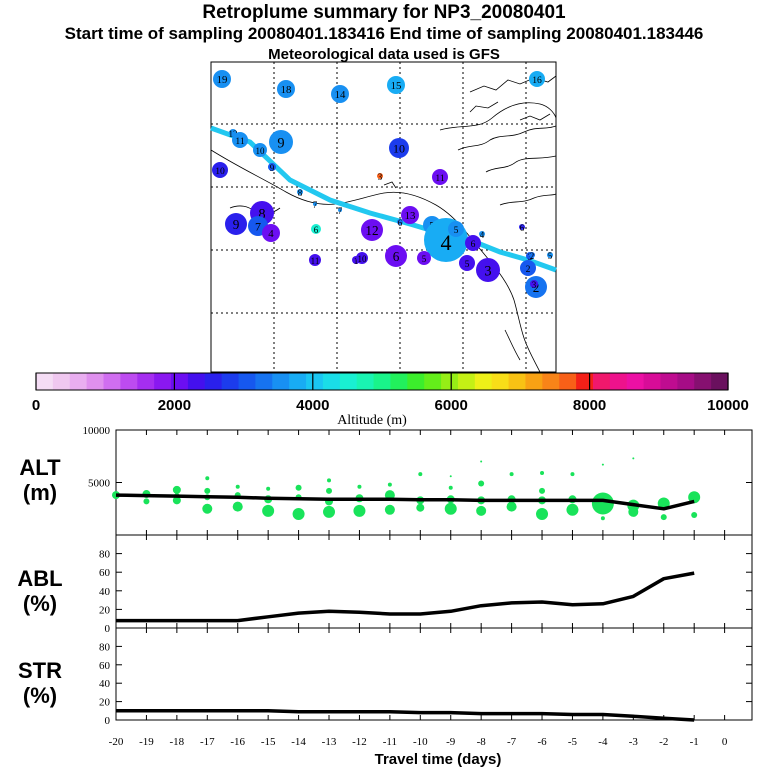  What do you see at coordinates (315, 261) in the screenshot?
I see `plume-bubble-label: 11` at bounding box center [315, 261].